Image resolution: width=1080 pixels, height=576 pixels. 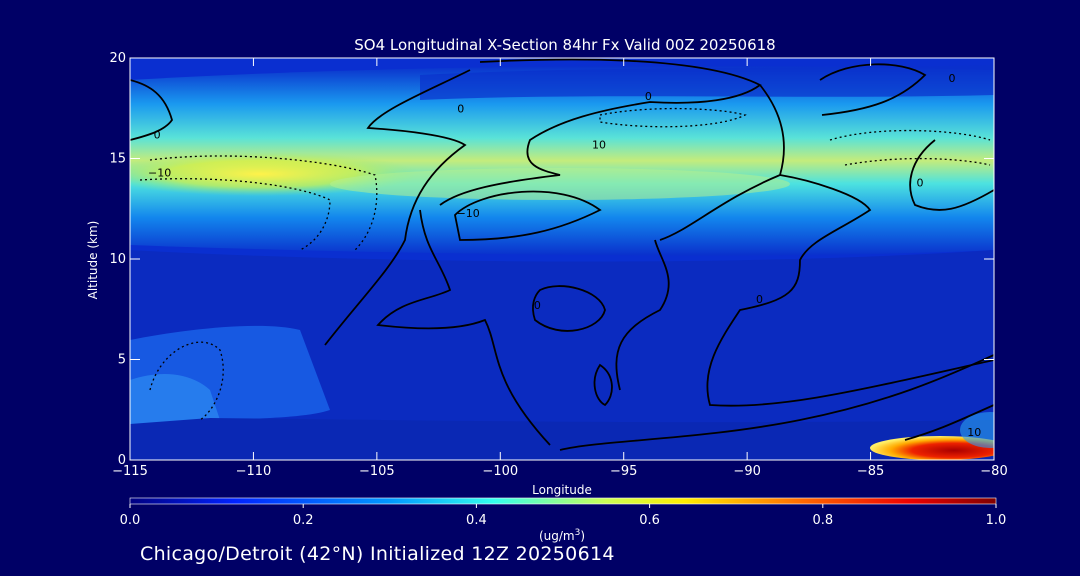 What do you see at coordinates (563, 516) in the screenshot?
I see `colorbar-ticks: 0.0 0.2 0.4 0.6 0.8 1.0` at bounding box center [563, 516].